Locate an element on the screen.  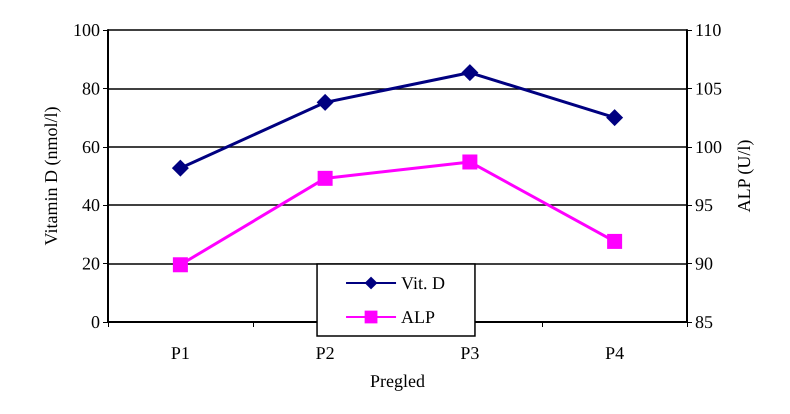
y-tick-label: 0 is located at coordinates (95, 322).